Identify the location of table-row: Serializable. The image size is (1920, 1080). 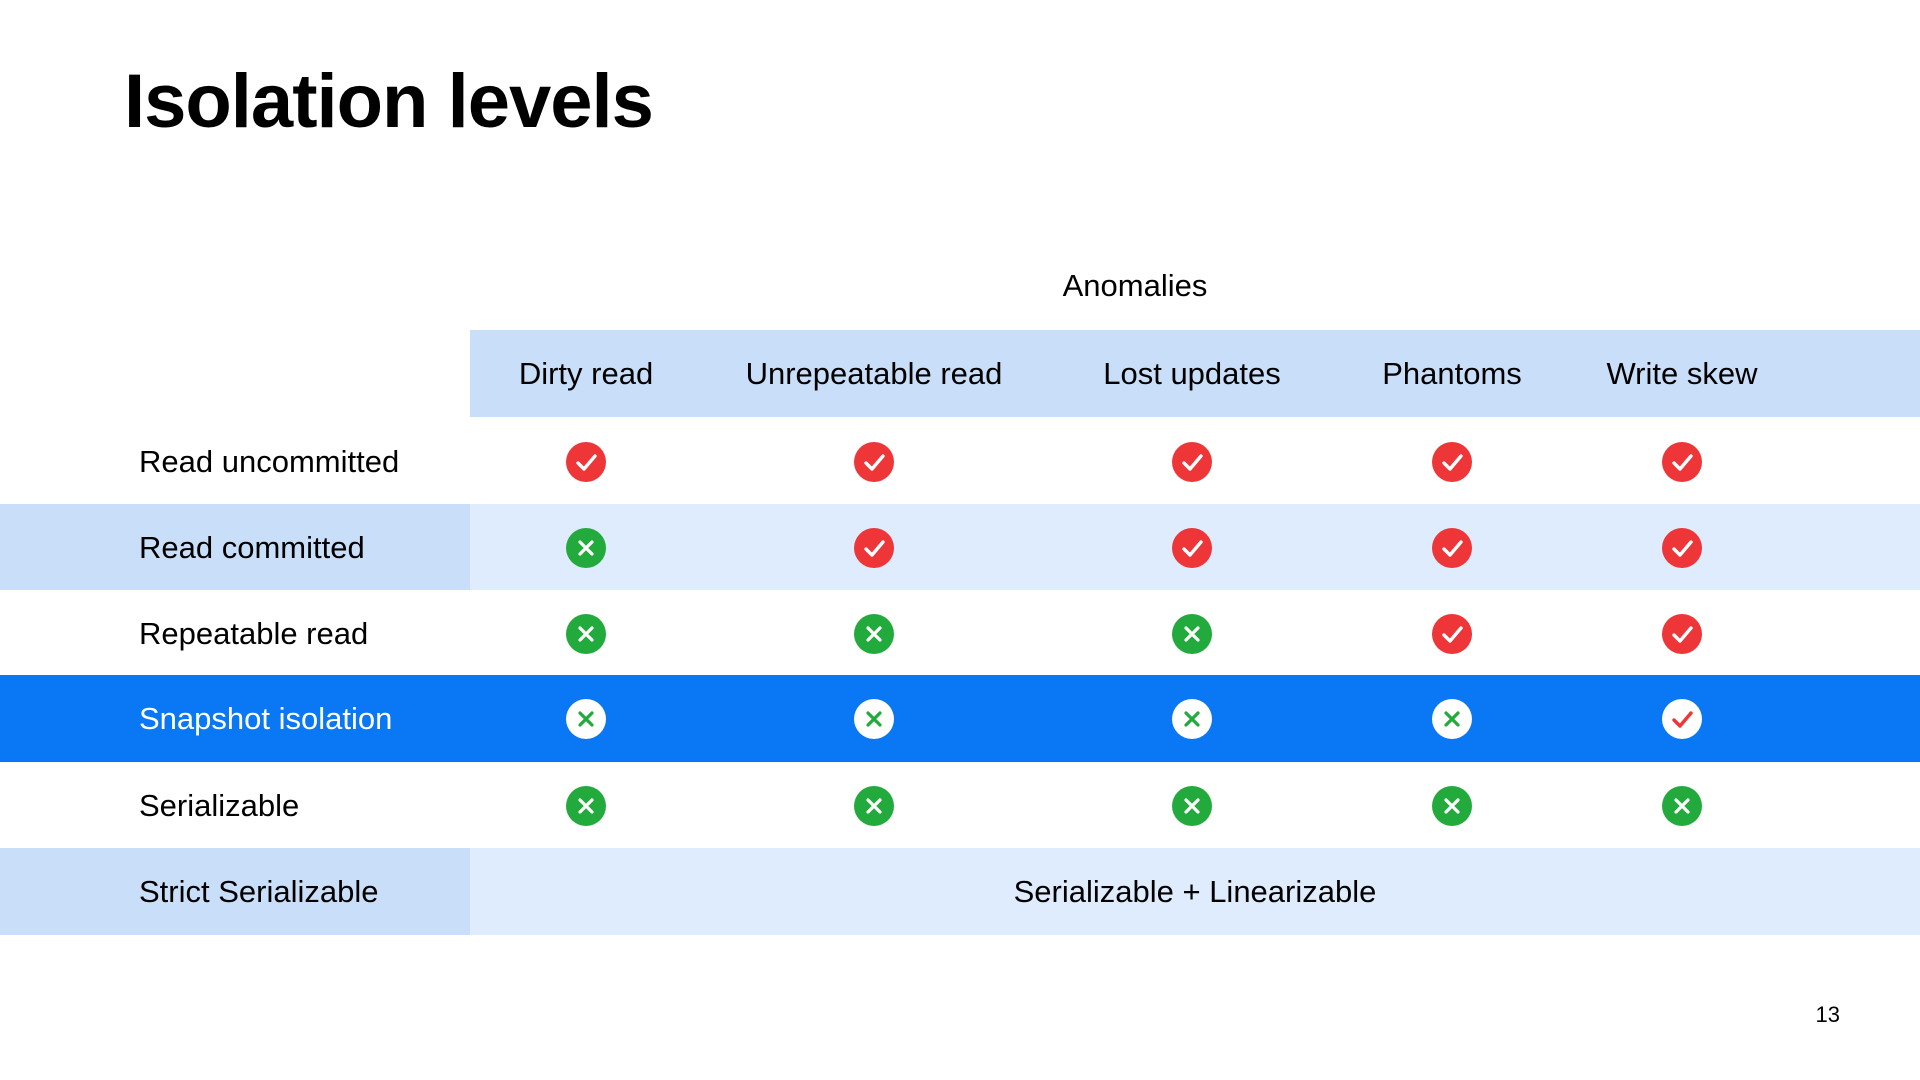
(960, 805).